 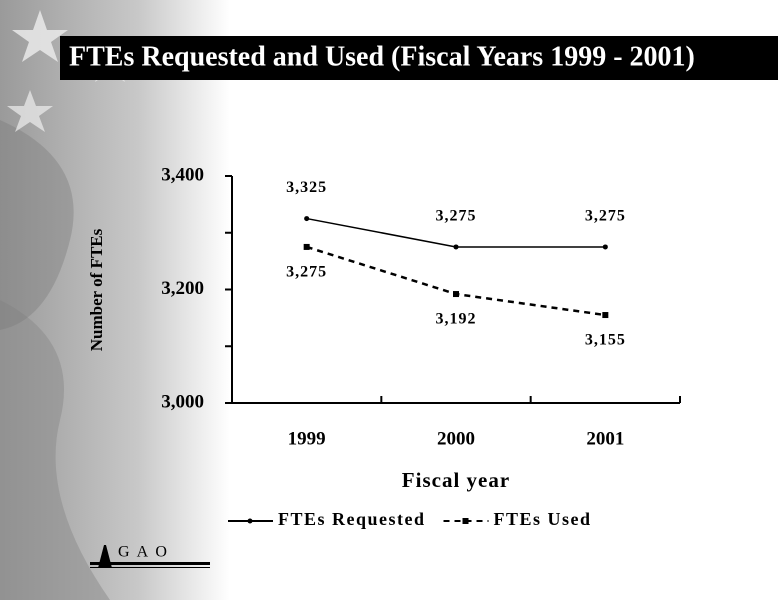 What do you see at coordinates (306, 187) in the screenshot?
I see `data-label: 3,325` at bounding box center [306, 187].